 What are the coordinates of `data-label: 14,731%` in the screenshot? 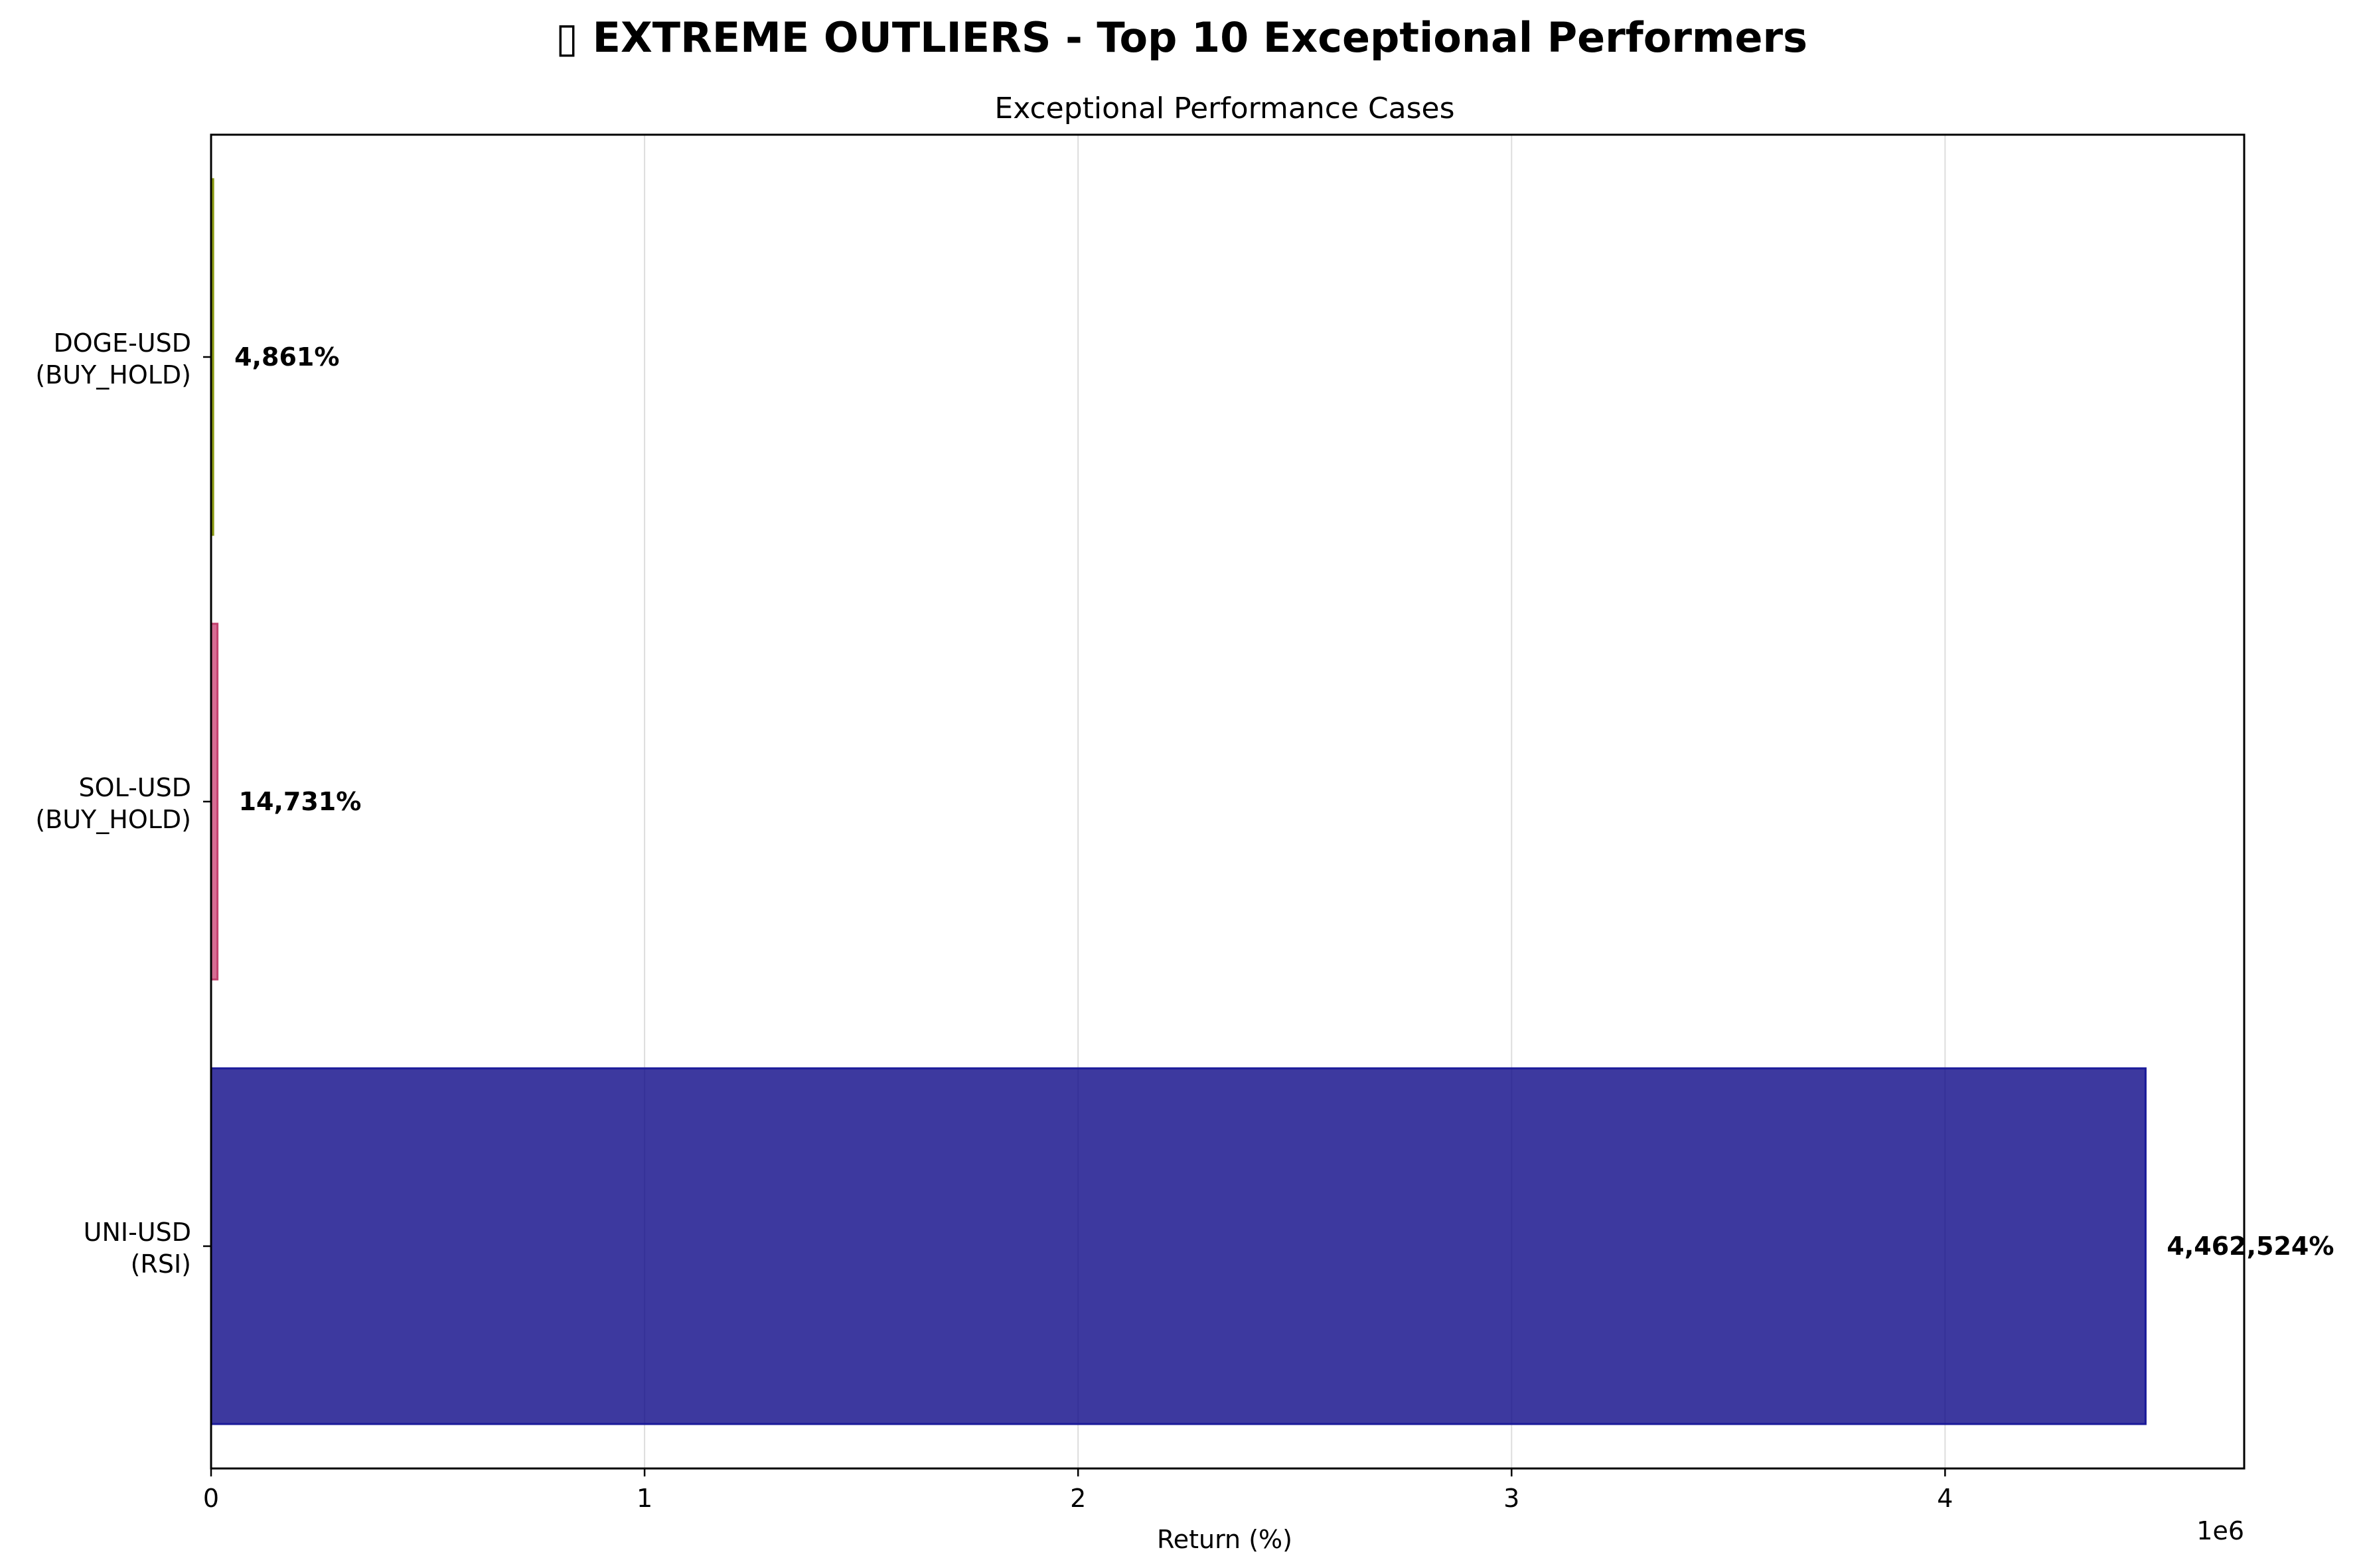 It's located at (301, 801).